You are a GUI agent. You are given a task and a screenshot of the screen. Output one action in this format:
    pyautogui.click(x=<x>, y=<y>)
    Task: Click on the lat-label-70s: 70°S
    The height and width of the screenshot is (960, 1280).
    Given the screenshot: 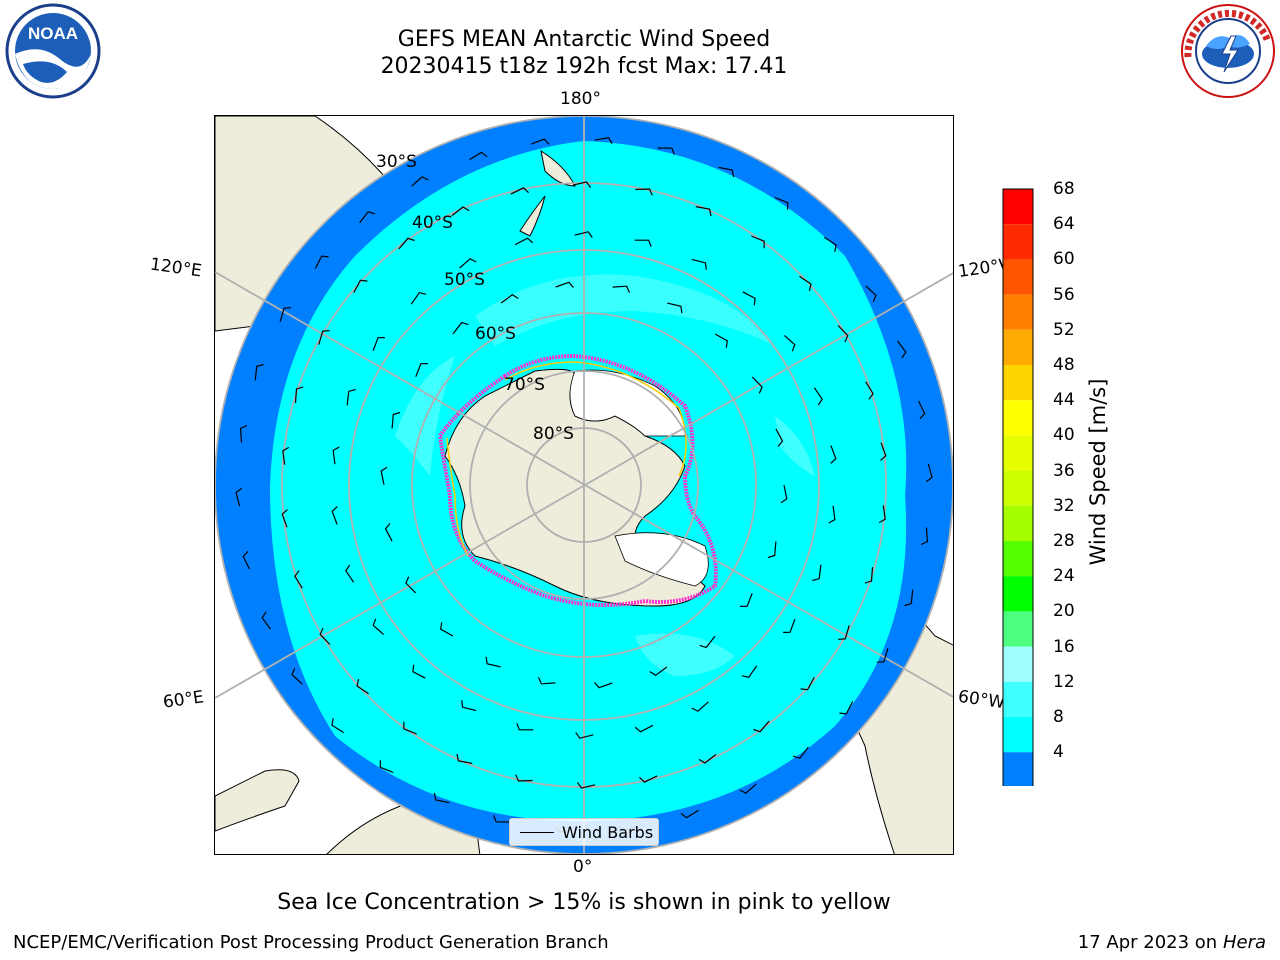 What is the action you would take?
    pyautogui.click(x=524, y=385)
    